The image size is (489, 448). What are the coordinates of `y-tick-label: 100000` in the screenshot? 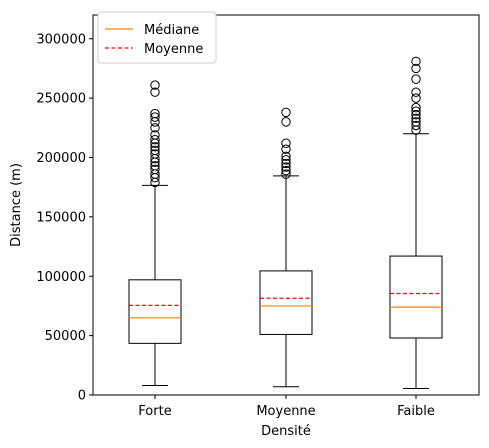 It's located at (61, 277).